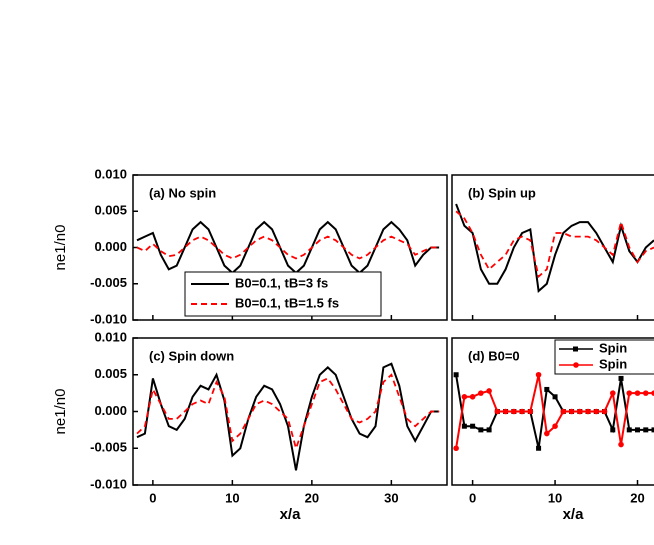 The width and height of the screenshot is (654, 545). What do you see at coordinates (281, 282) in the screenshot?
I see `legend-label: B0=0.1, tB=3 fs` at bounding box center [281, 282].